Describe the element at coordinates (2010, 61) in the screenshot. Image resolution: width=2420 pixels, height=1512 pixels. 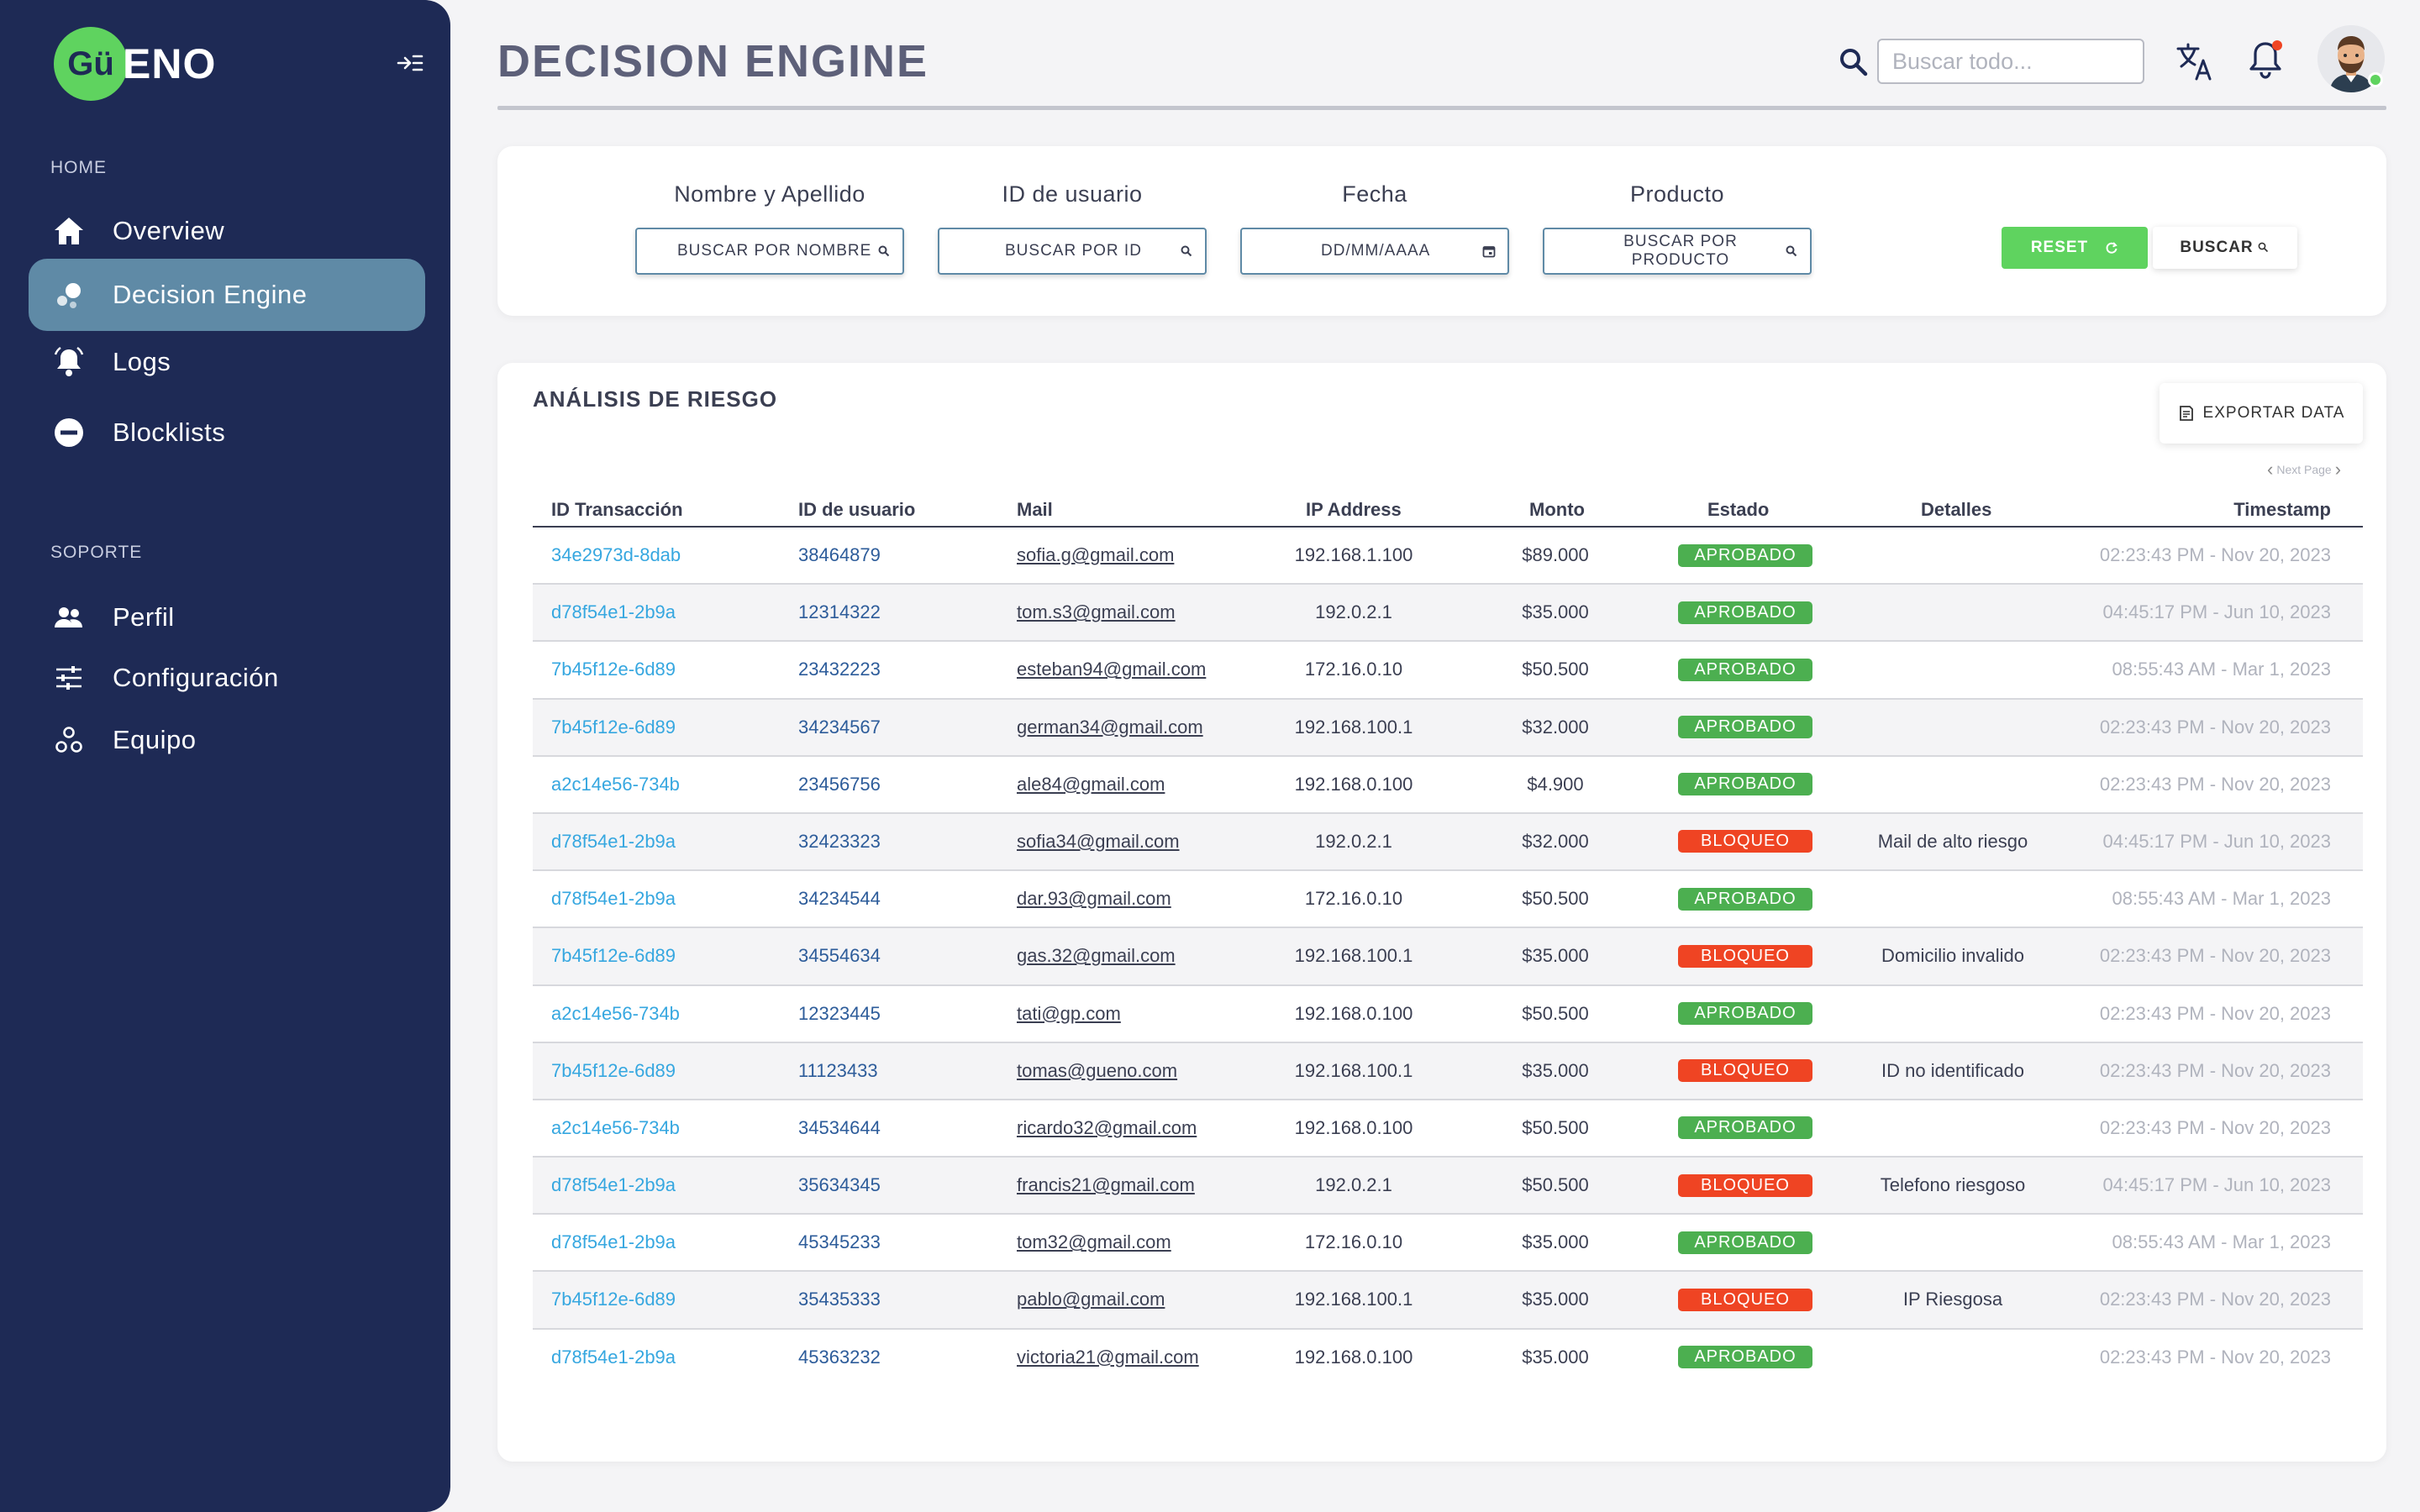
I see `global-search-input` at that location.